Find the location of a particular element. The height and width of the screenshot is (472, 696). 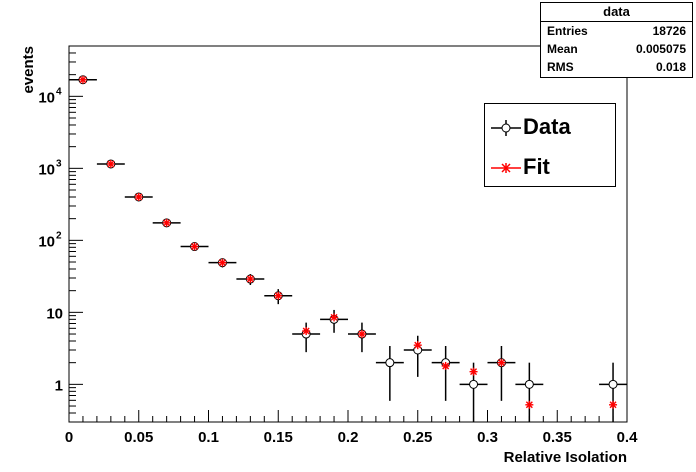

x-tick-label: 0.3 is located at coordinates (487, 437).